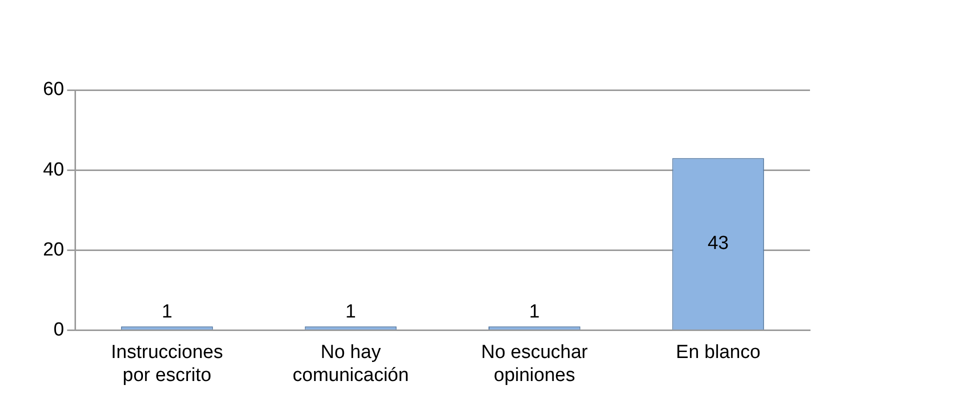 The image size is (960, 410). Describe the element at coordinates (59, 330) in the screenshot. I see `y-tick-label: 0` at that location.